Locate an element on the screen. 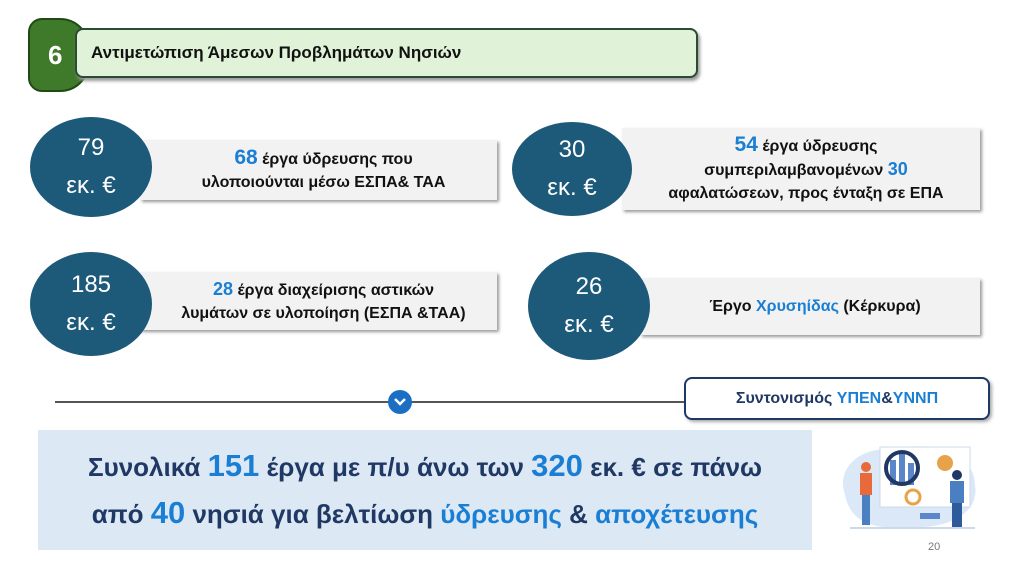  summary-text: & is located at coordinates (578, 514).